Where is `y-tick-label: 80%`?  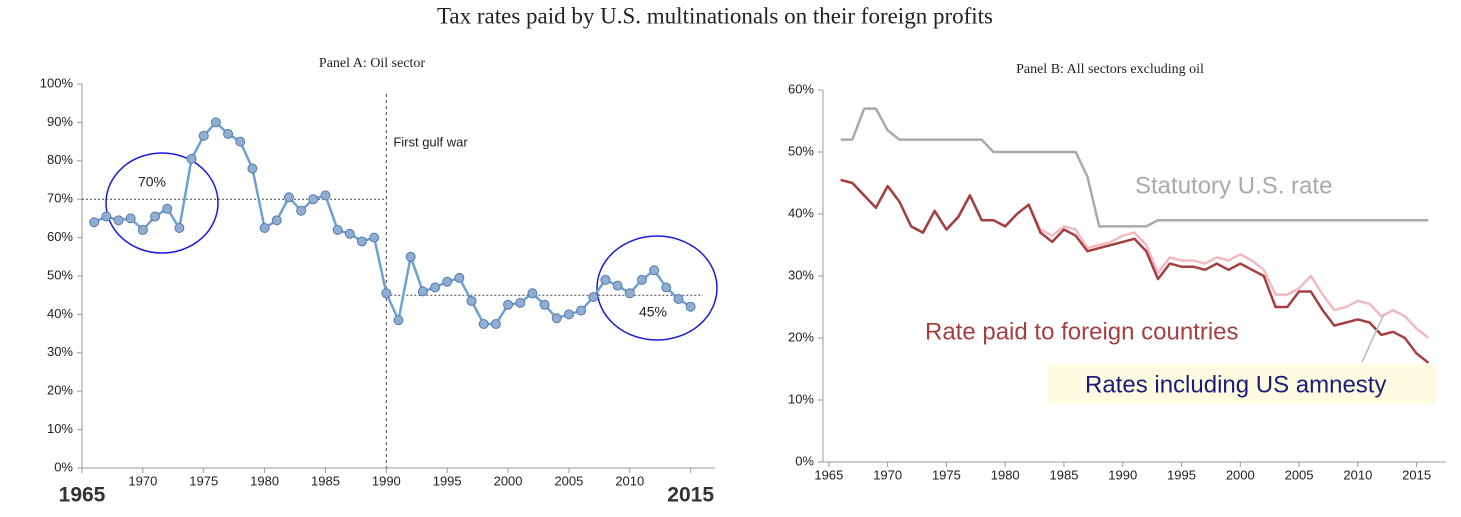 y-tick-label: 80% is located at coordinates (60, 159).